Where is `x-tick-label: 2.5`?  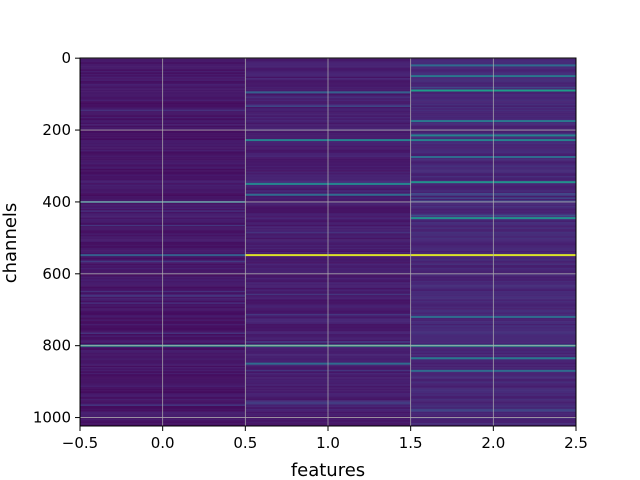 x-tick-label: 2.5 is located at coordinates (576, 443).